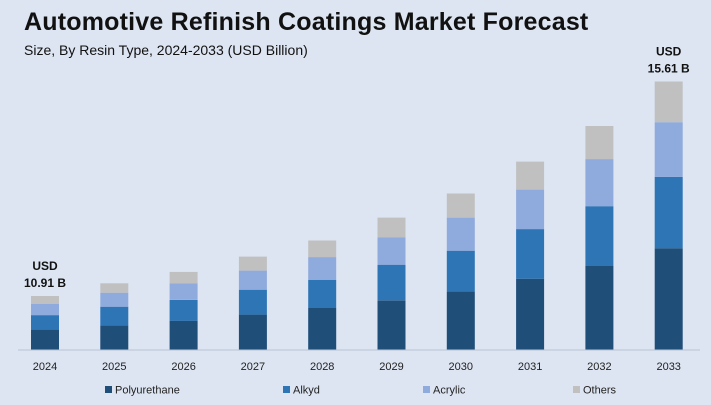 This screenshot has width=711, height=405. What do you see at coordinates (530, 314) in the screenshot?
I see `bar-polyurethane-2031` at bounding box center [530, 314].